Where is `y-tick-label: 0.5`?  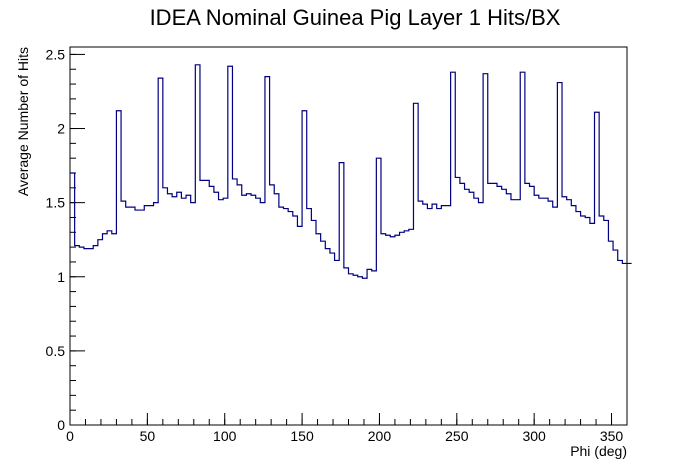
y-tick-label: 0.5 is located at coordinates (56, 351).